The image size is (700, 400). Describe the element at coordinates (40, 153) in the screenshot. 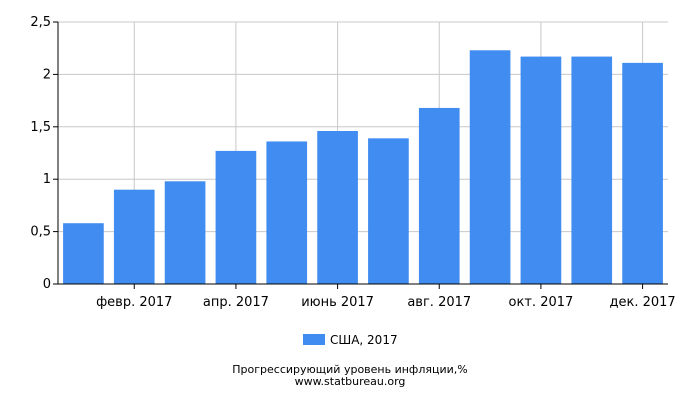

I see `y-tick-labels: 0 0,5 1 1,5 2 2,5` at that location.